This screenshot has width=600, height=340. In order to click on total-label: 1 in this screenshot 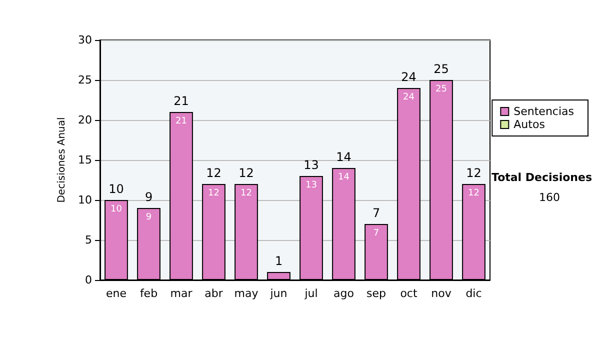, I will do `click(278, 261)`.